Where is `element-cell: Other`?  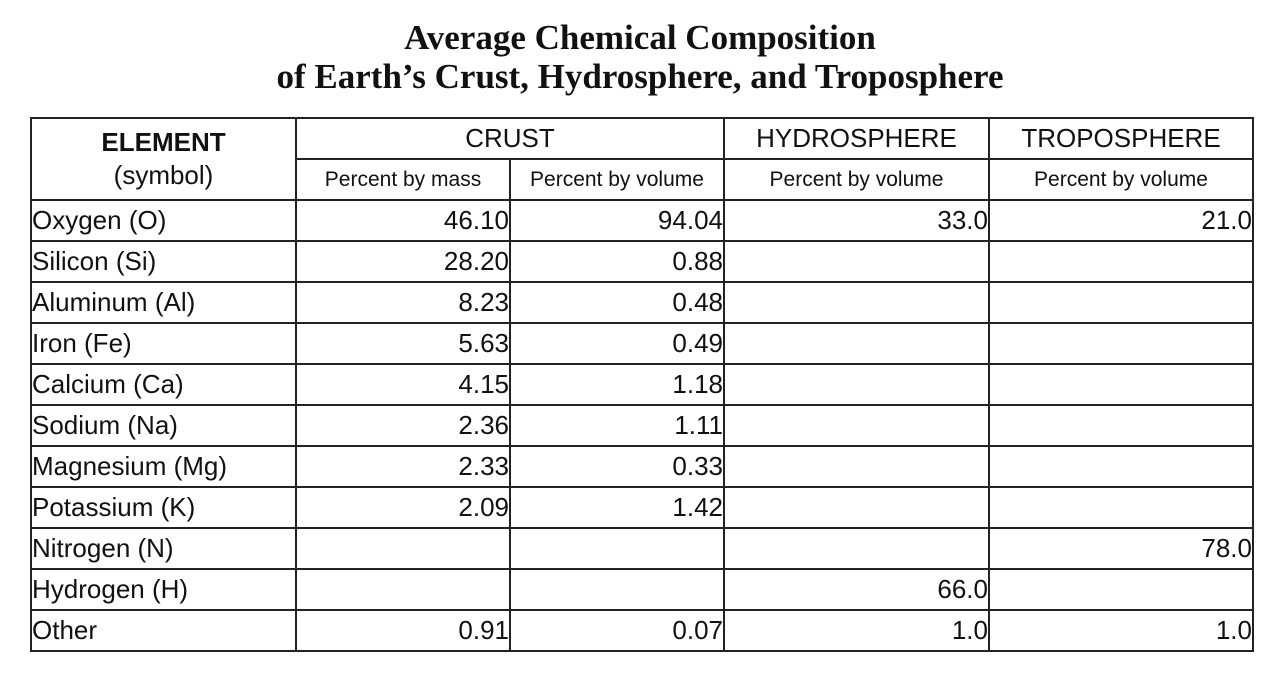
element-cell: Other is located at coordinates (163, 630).